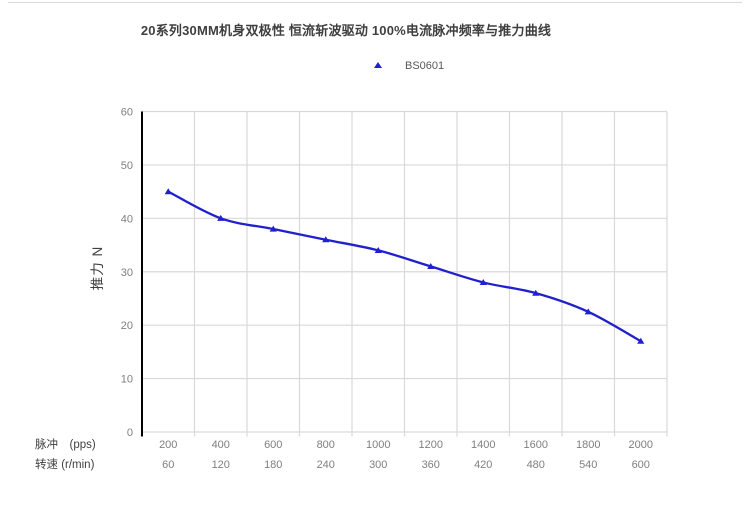 The height and width of the screenshot is (508, 750). What do you see at coordinates (483, 465) in the screenshot?
I see `svg-text: 420` at bounding box center [483, 465].